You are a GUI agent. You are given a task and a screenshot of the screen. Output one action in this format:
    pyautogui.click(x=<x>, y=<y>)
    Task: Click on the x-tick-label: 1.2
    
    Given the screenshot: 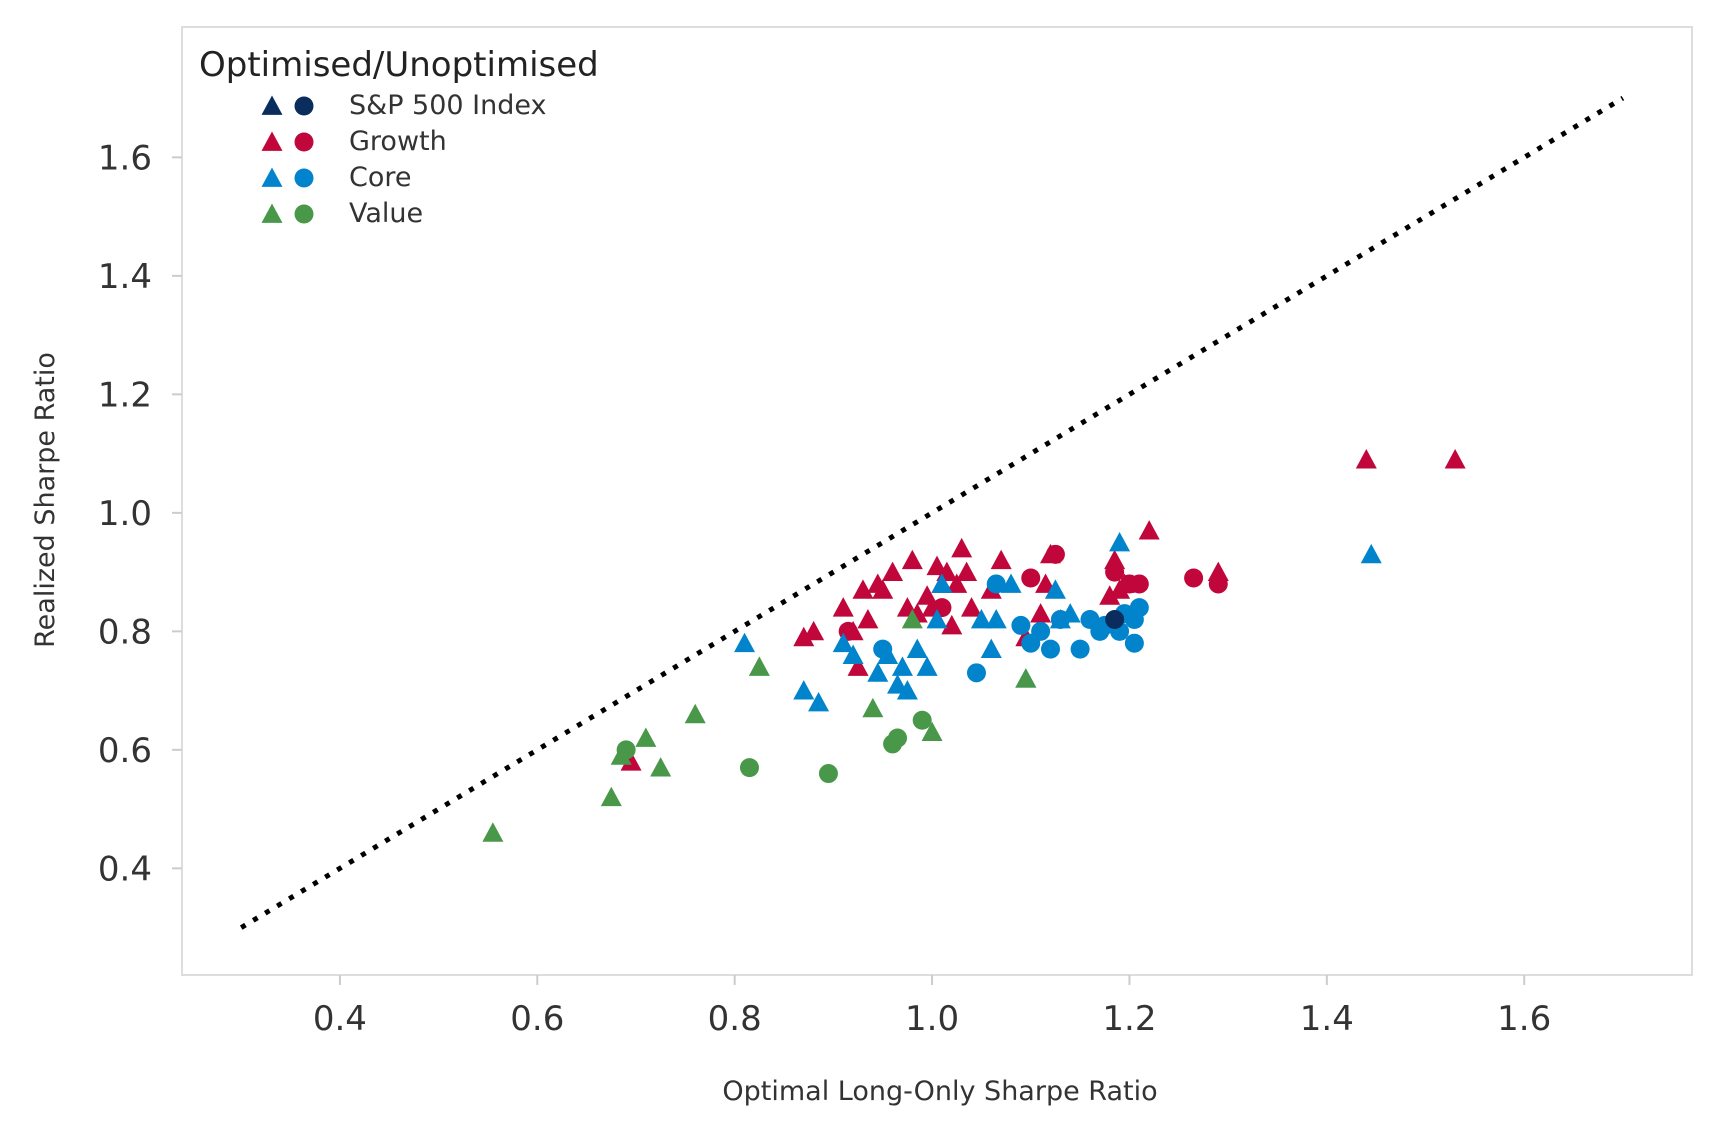 What is the action you would take?
    pyautogui.click(x=1129, y=1019)
    